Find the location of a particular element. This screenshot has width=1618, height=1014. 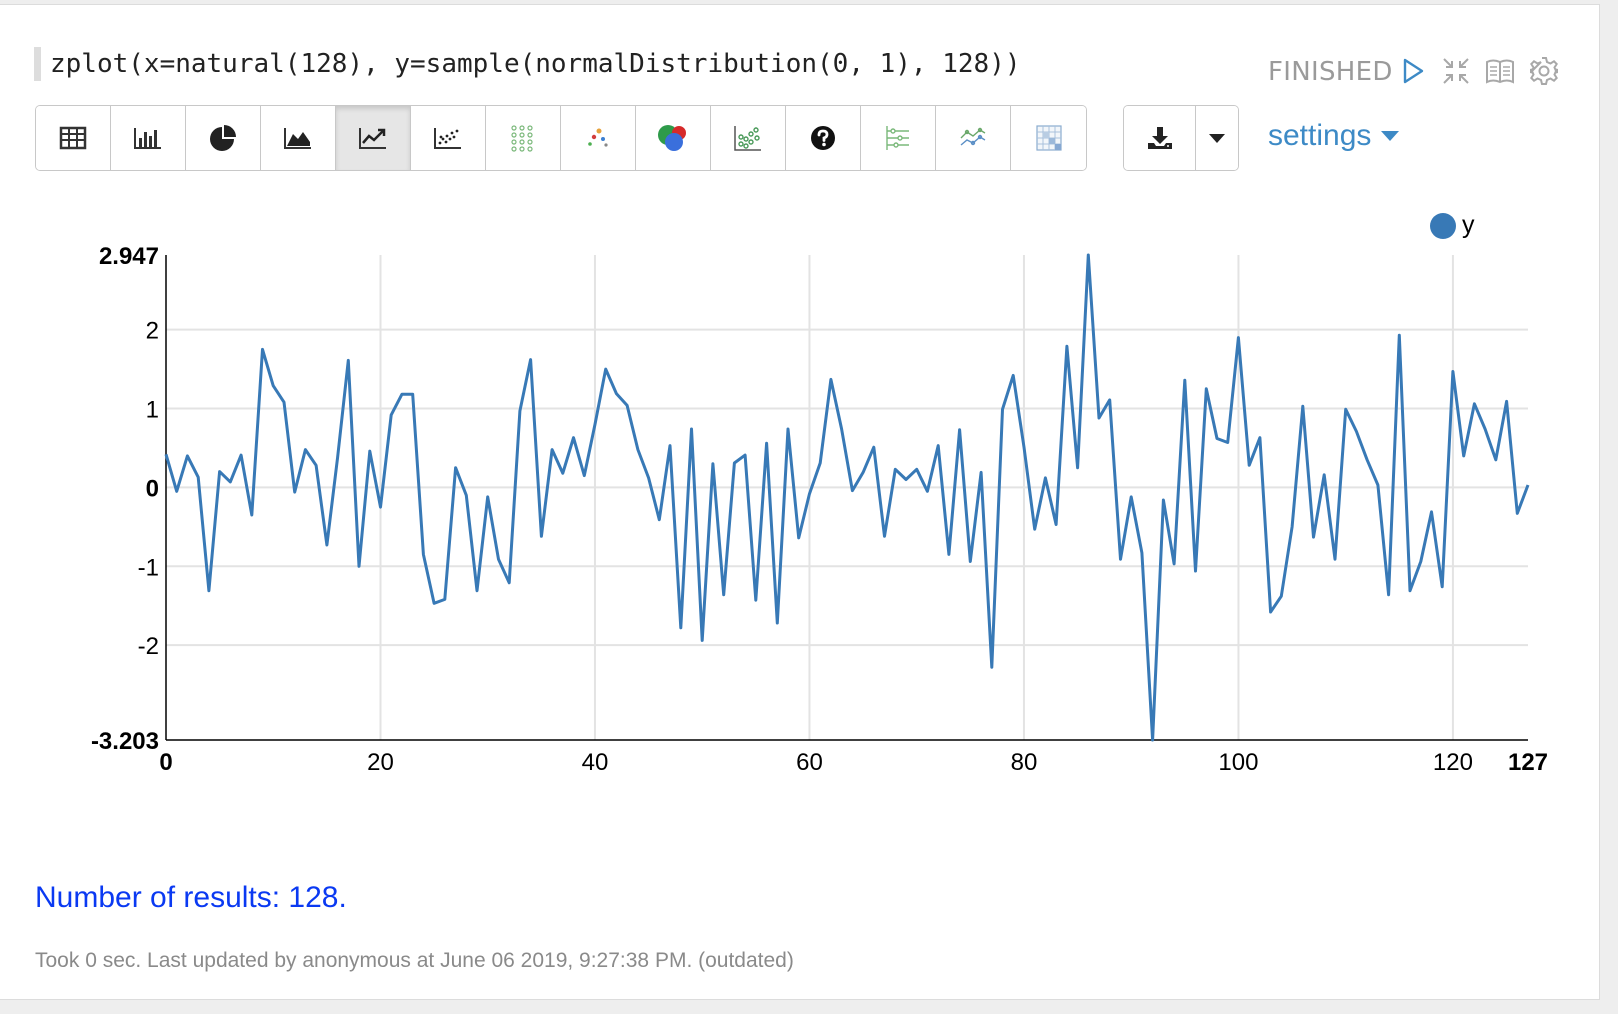

x-tick-label: 100 is located at coordinates (1238, 762).